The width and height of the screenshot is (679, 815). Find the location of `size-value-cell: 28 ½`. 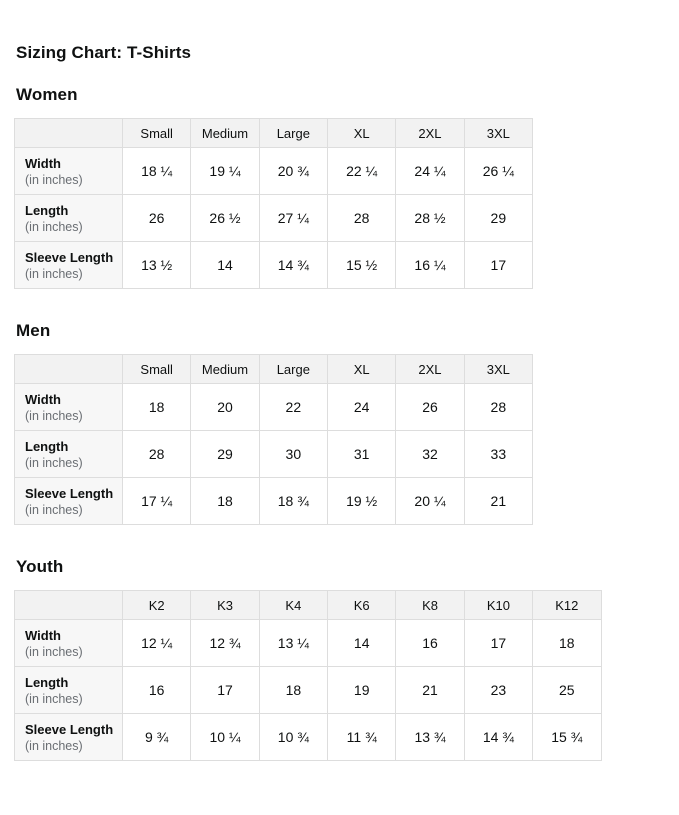

size-value-cell: 28 ½ is located at coordinates (430, 218).